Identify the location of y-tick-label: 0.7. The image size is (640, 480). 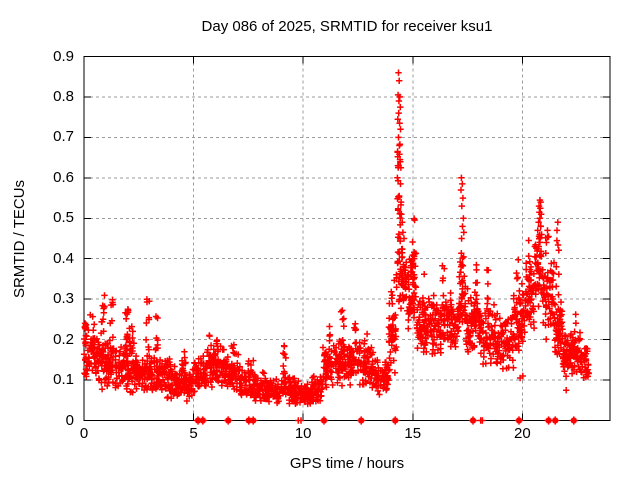
(63, 137).